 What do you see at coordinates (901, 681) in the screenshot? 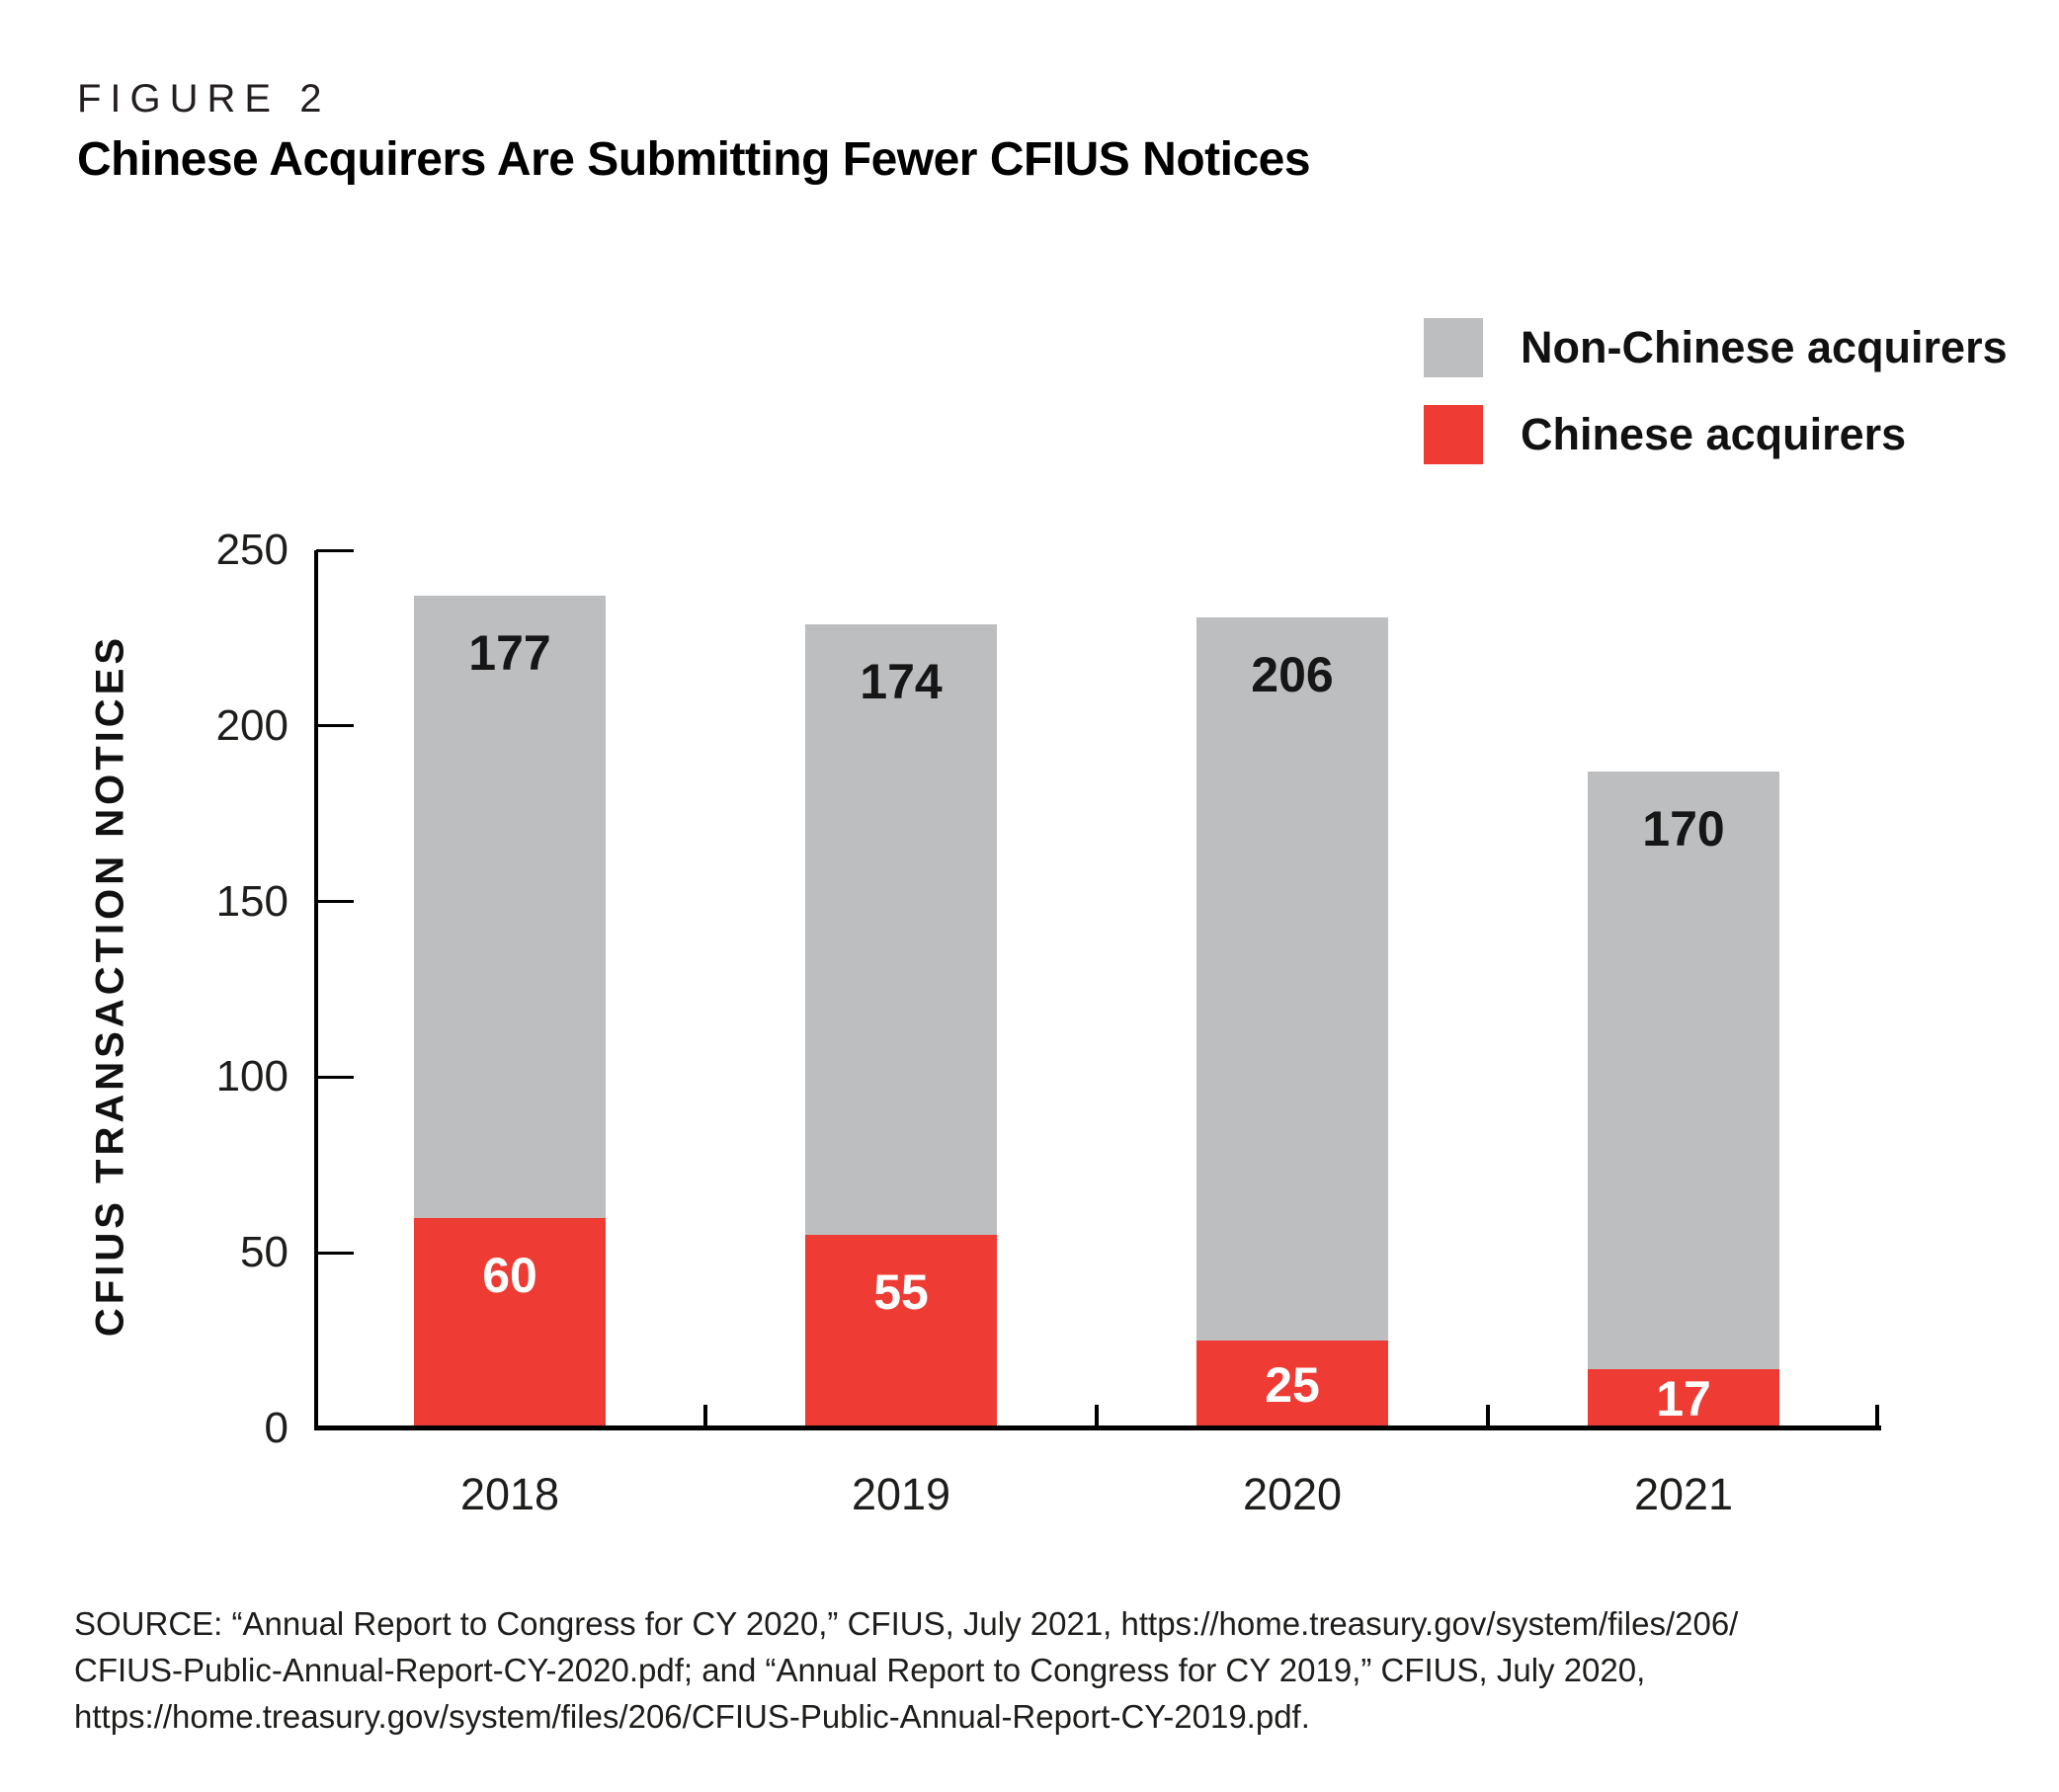
I see `value-label-non-chinese-2019: 174` at bounding box center [901, 681].